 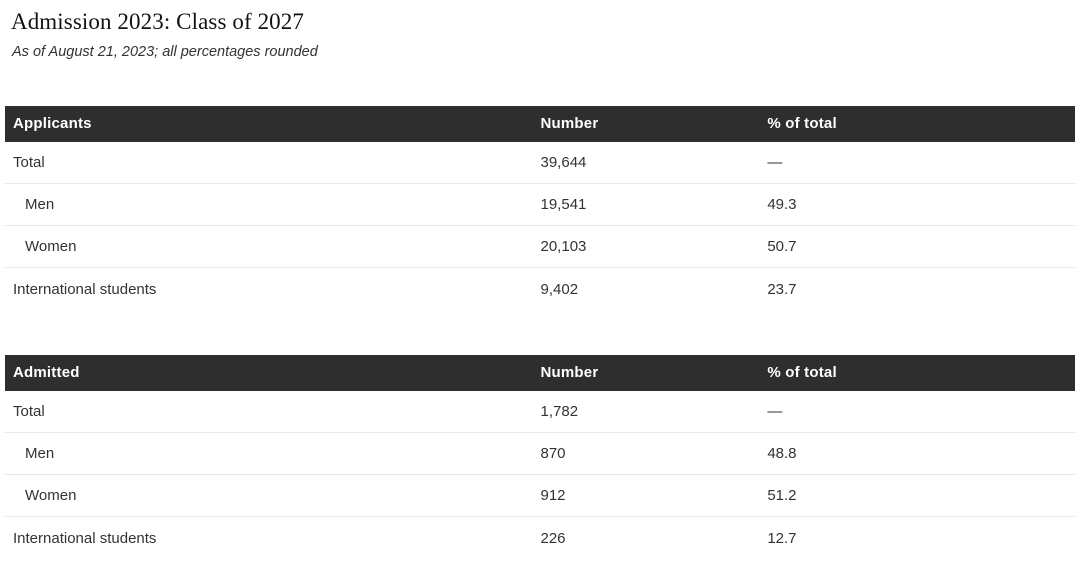 What do you see at coordinates (559, 412) in the screenshot?
I see `row-number: 1,782` at bounding box center [559, 412].